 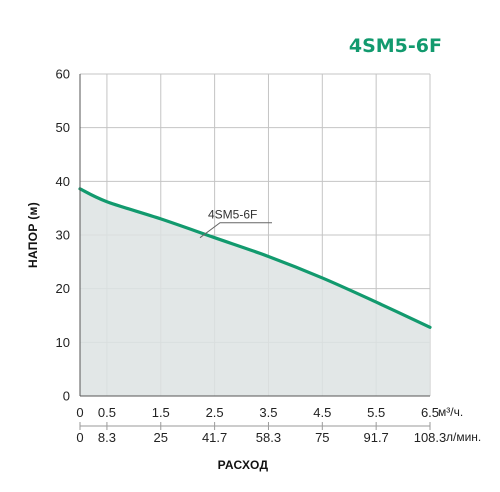 What do you see at coordinates (107, 437) in the screenshot?
I see `x-tick-label-secondary: 8.3` at bounding box center [107, 437].